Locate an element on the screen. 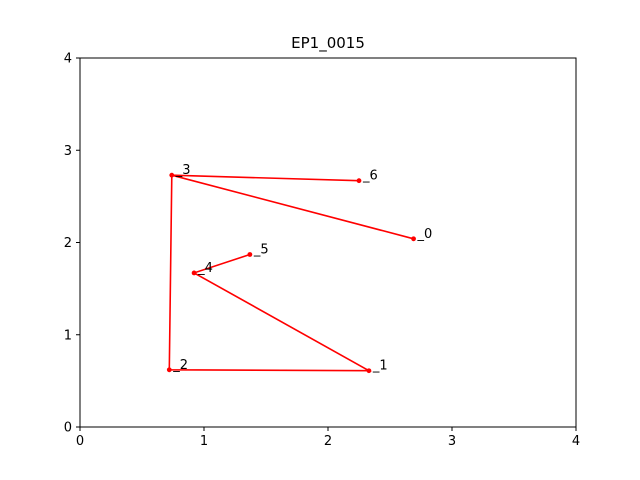 The height and width of the screenshot is (480, 640). x-tick-label: 2 is located at coordinates (328, 441).